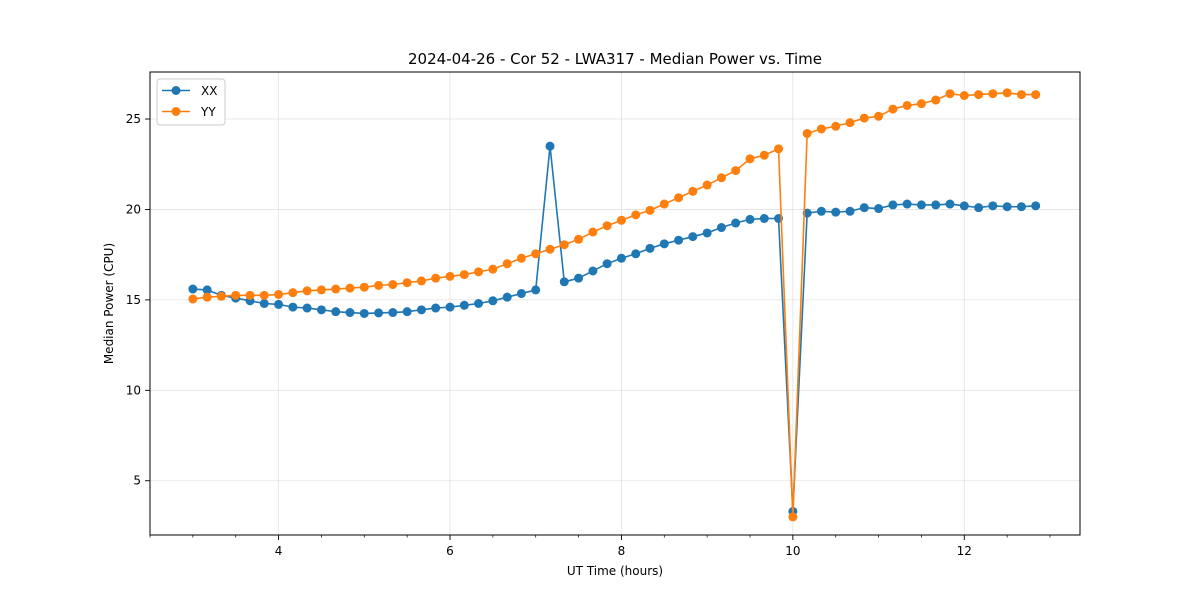 The image size is (1200, 600). I want to click on legend-xx-label: XX, so click(209, 91).